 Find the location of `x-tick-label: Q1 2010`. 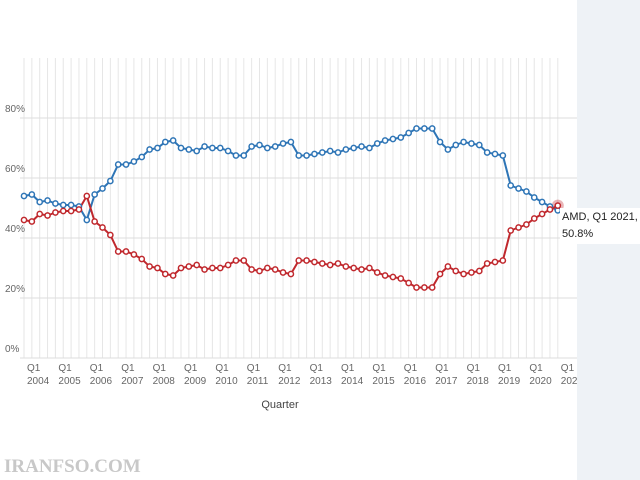

x-tick-label: Q1 2010 is located at coordinates (226, 375).